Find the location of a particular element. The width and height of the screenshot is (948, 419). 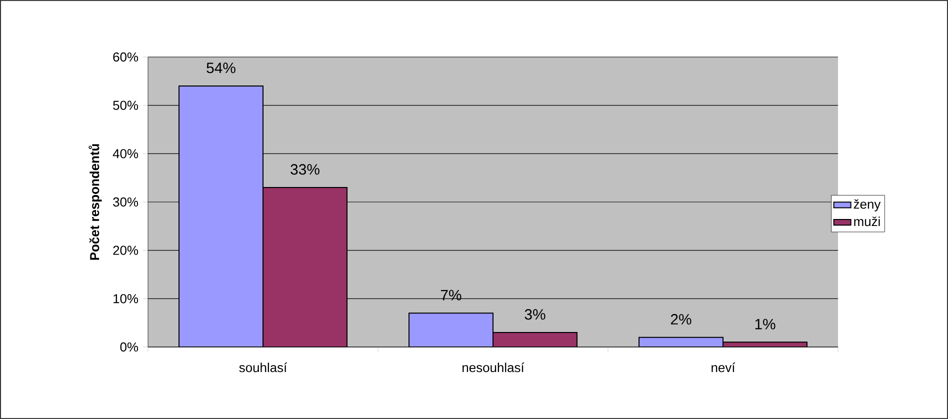

x-tick-label: neví is located at coordinates (724, 367).